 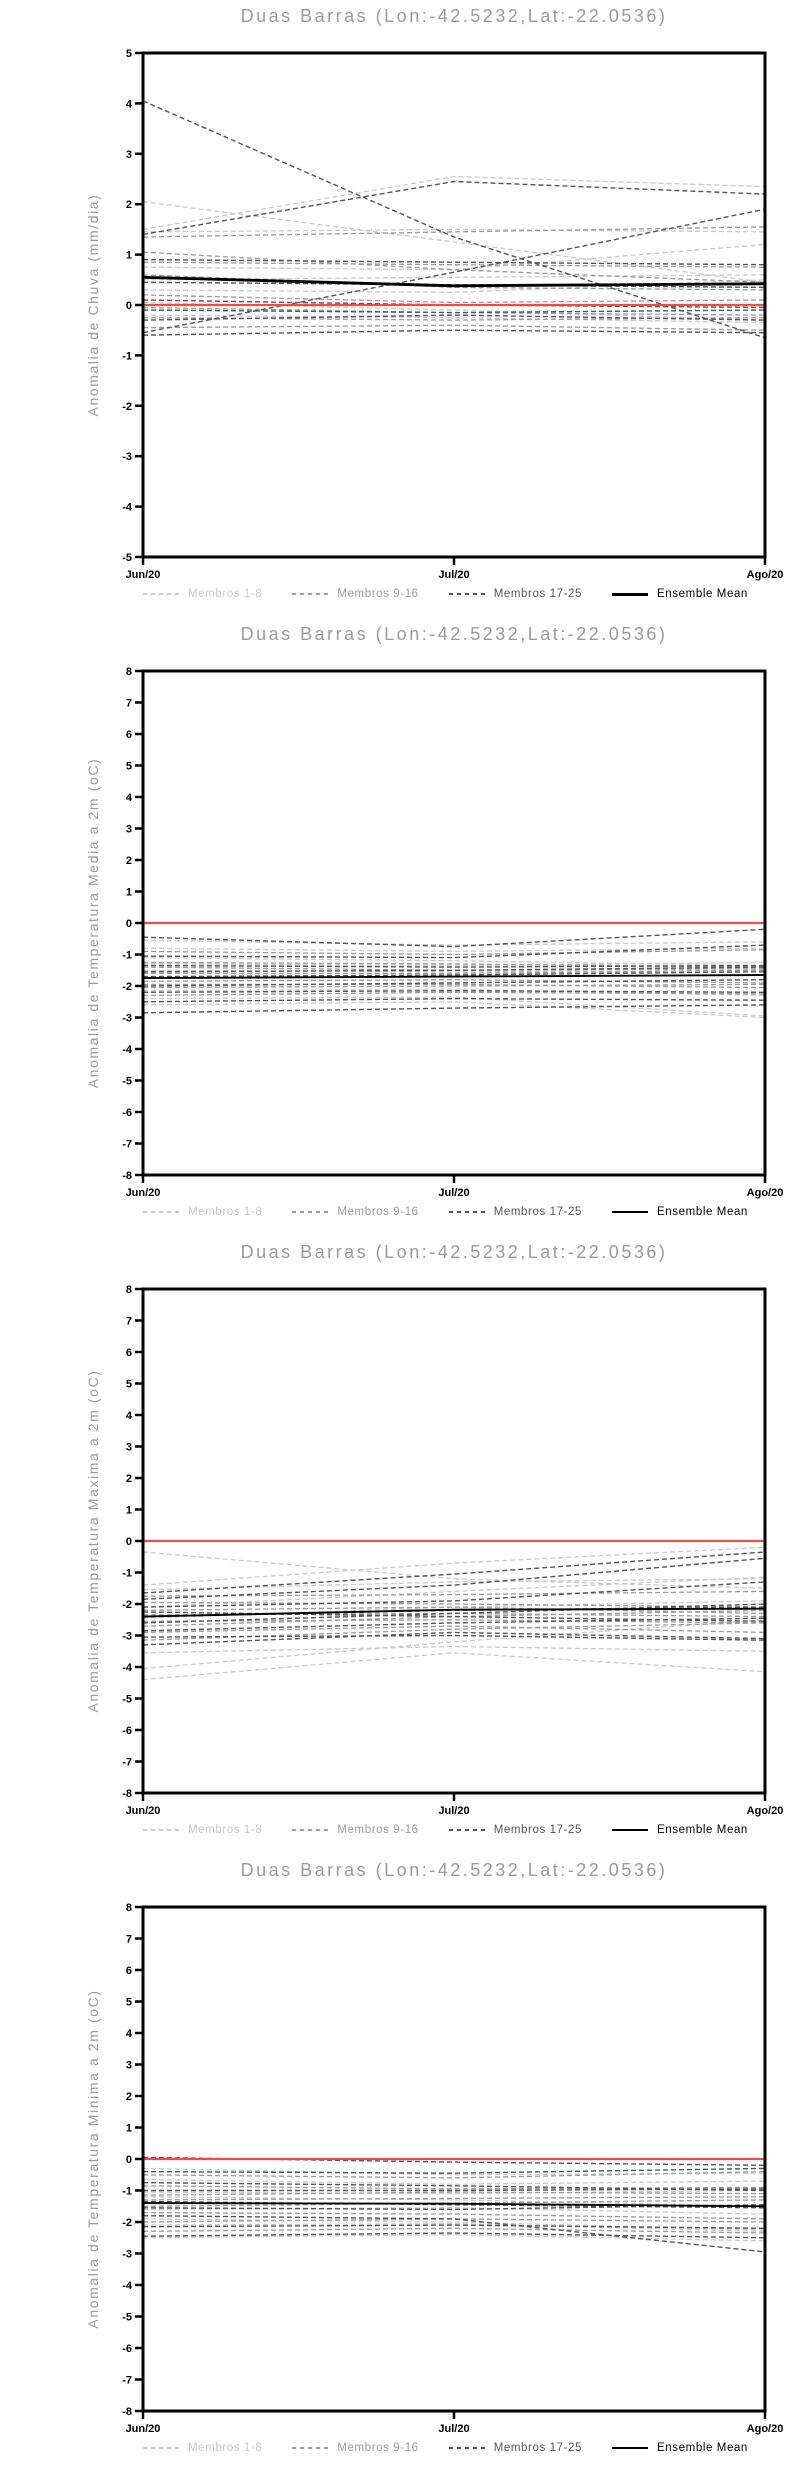 I want to click on legend-item-members-1-8: Membros 1-8, so click(x=202, y=2448).